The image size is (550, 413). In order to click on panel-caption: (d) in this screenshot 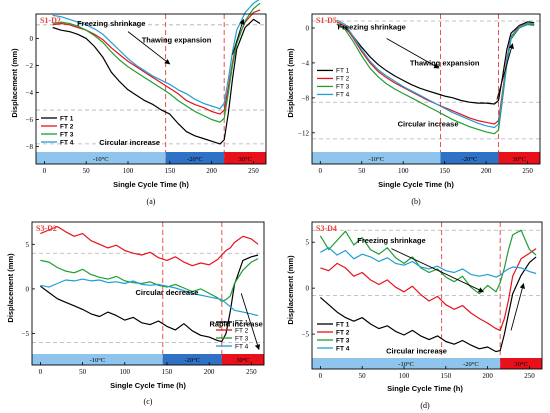, I will do `click(425, 405)`.